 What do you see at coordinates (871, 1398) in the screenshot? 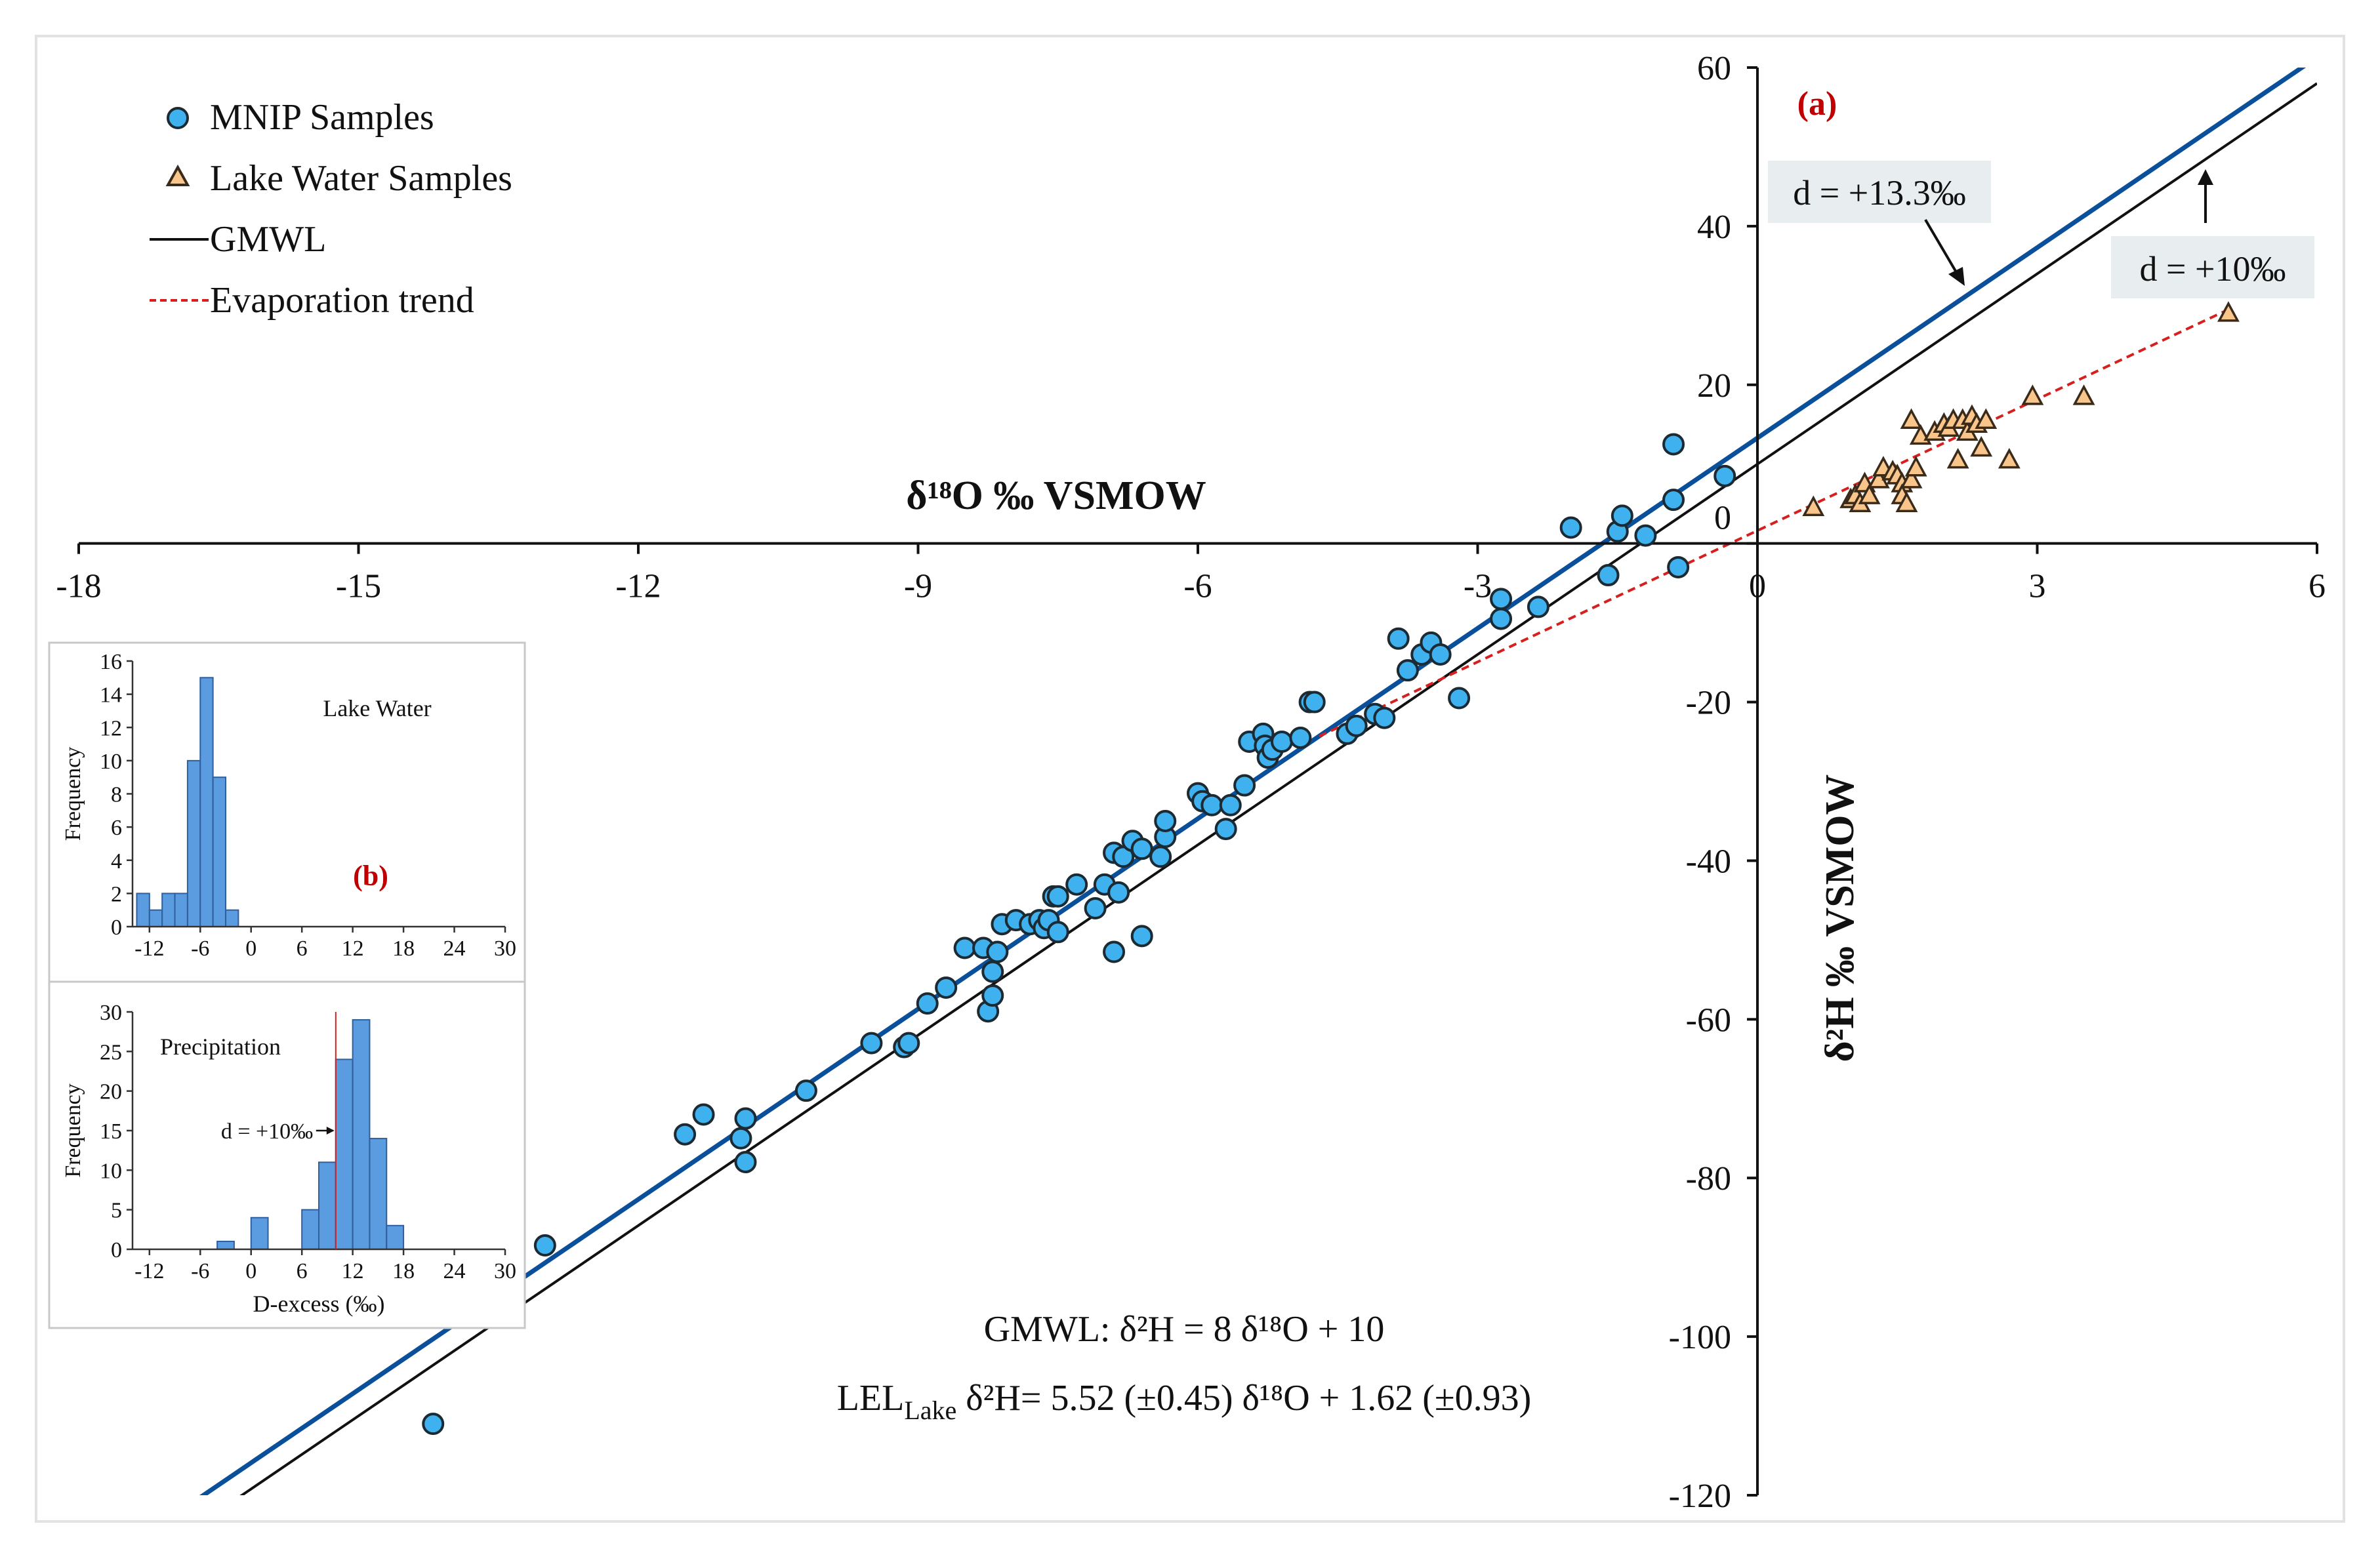
I see `lel-equation-prefix: LEL` at bounding box center [871, 1398].